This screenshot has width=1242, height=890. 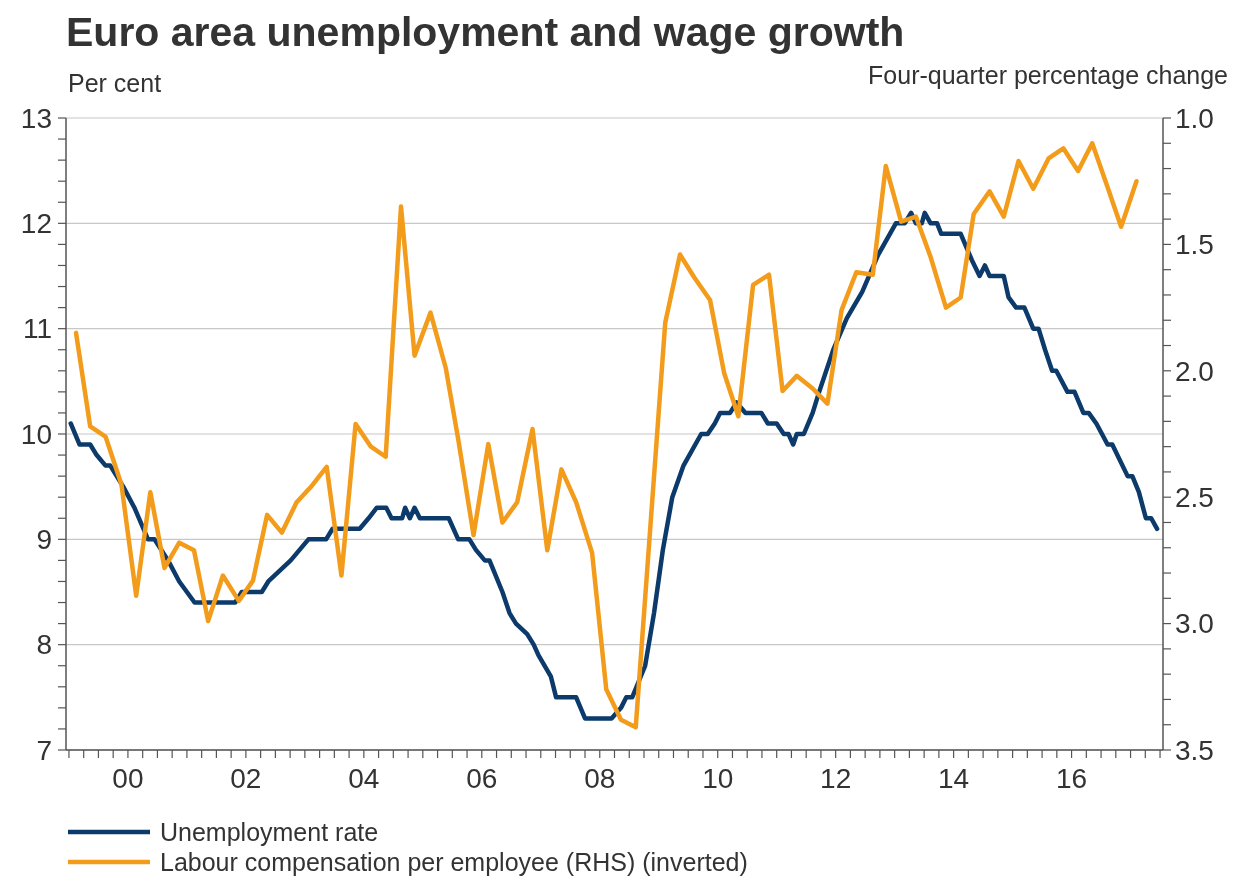 What do you see at coordinates (44, 645) in the screenshot?
I see `y-tick-label: 8` at bounding box center [44, 645].